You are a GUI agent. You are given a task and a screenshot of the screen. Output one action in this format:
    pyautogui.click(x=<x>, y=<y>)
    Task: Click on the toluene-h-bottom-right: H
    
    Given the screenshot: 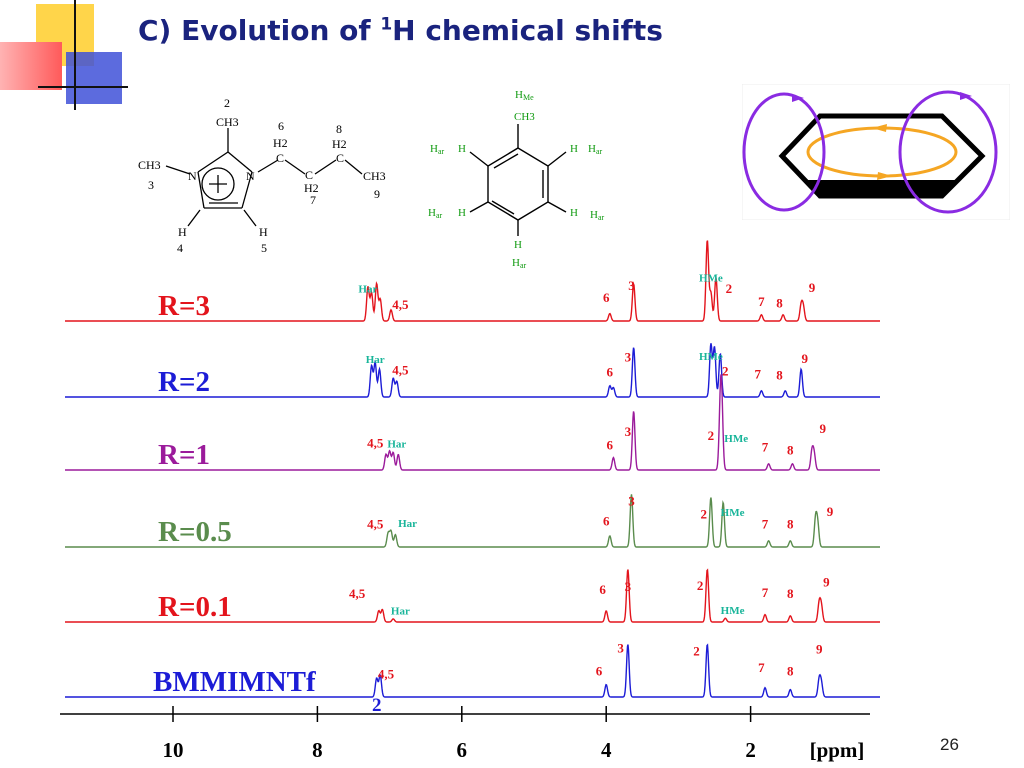 What is the action you would take?
    pyautogui.click(x=574, y=213)
    